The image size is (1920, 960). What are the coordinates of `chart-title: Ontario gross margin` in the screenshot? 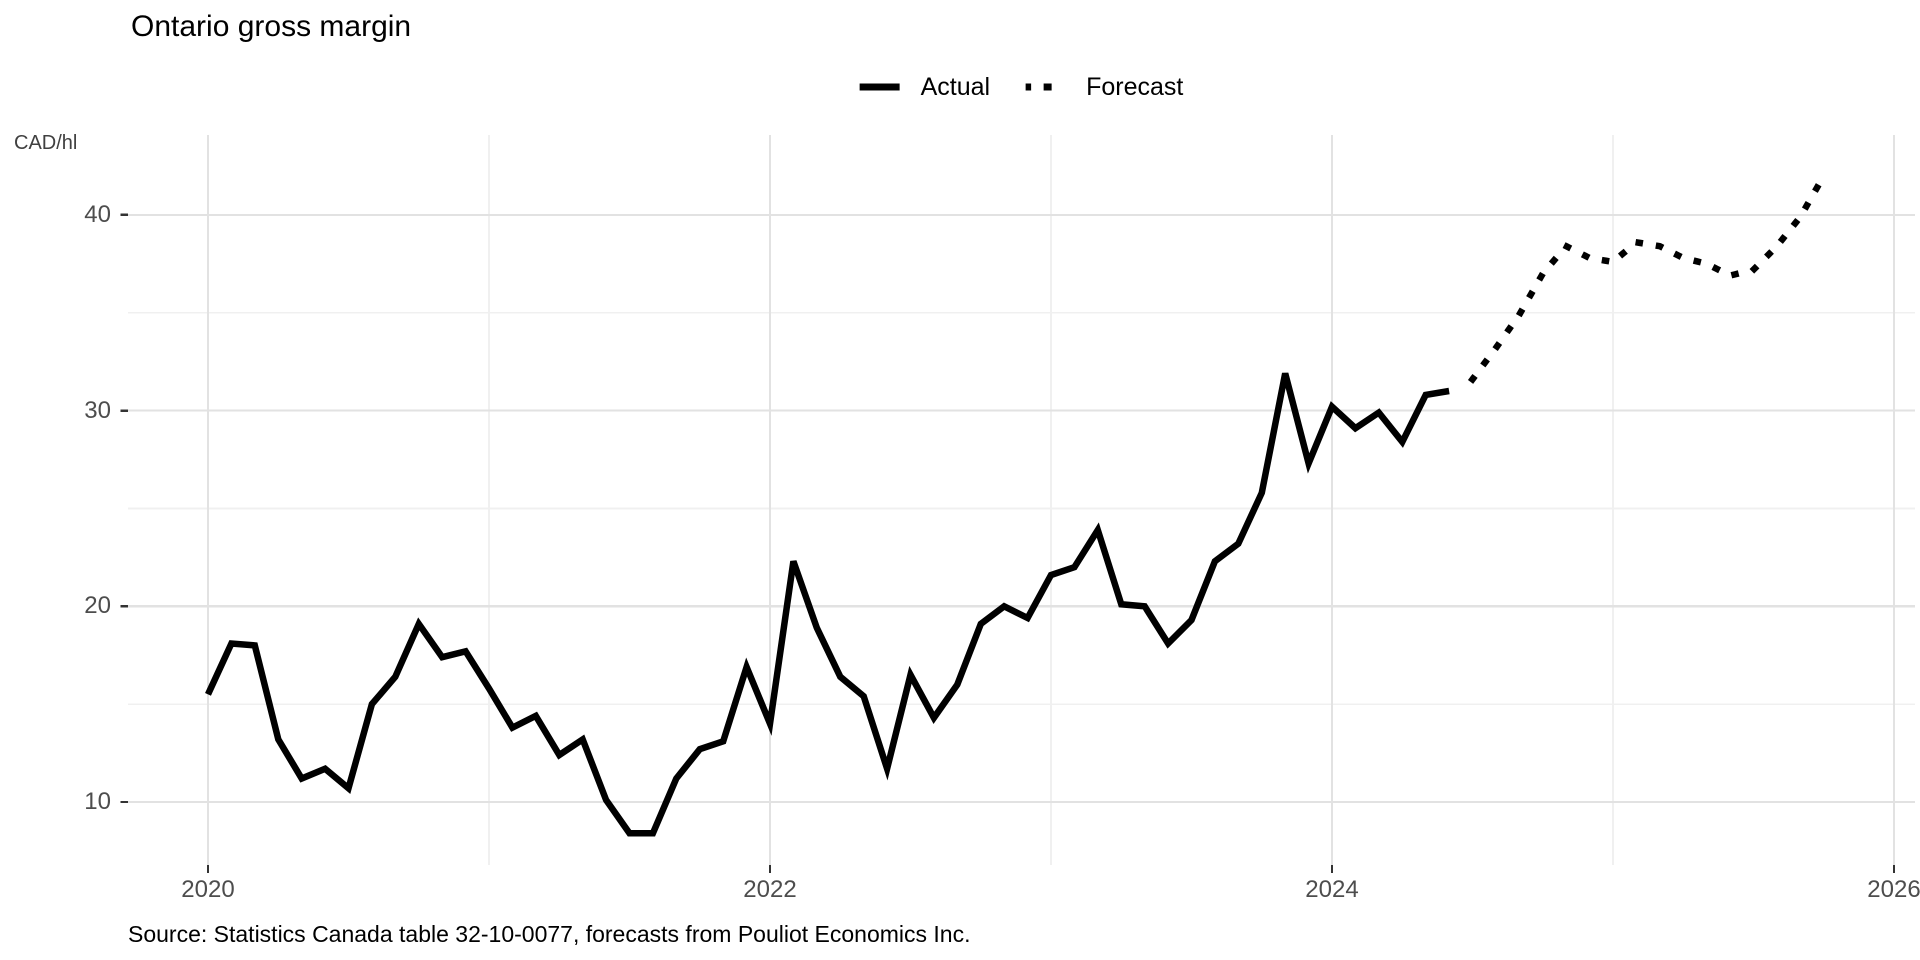 It's located at (271, 26).